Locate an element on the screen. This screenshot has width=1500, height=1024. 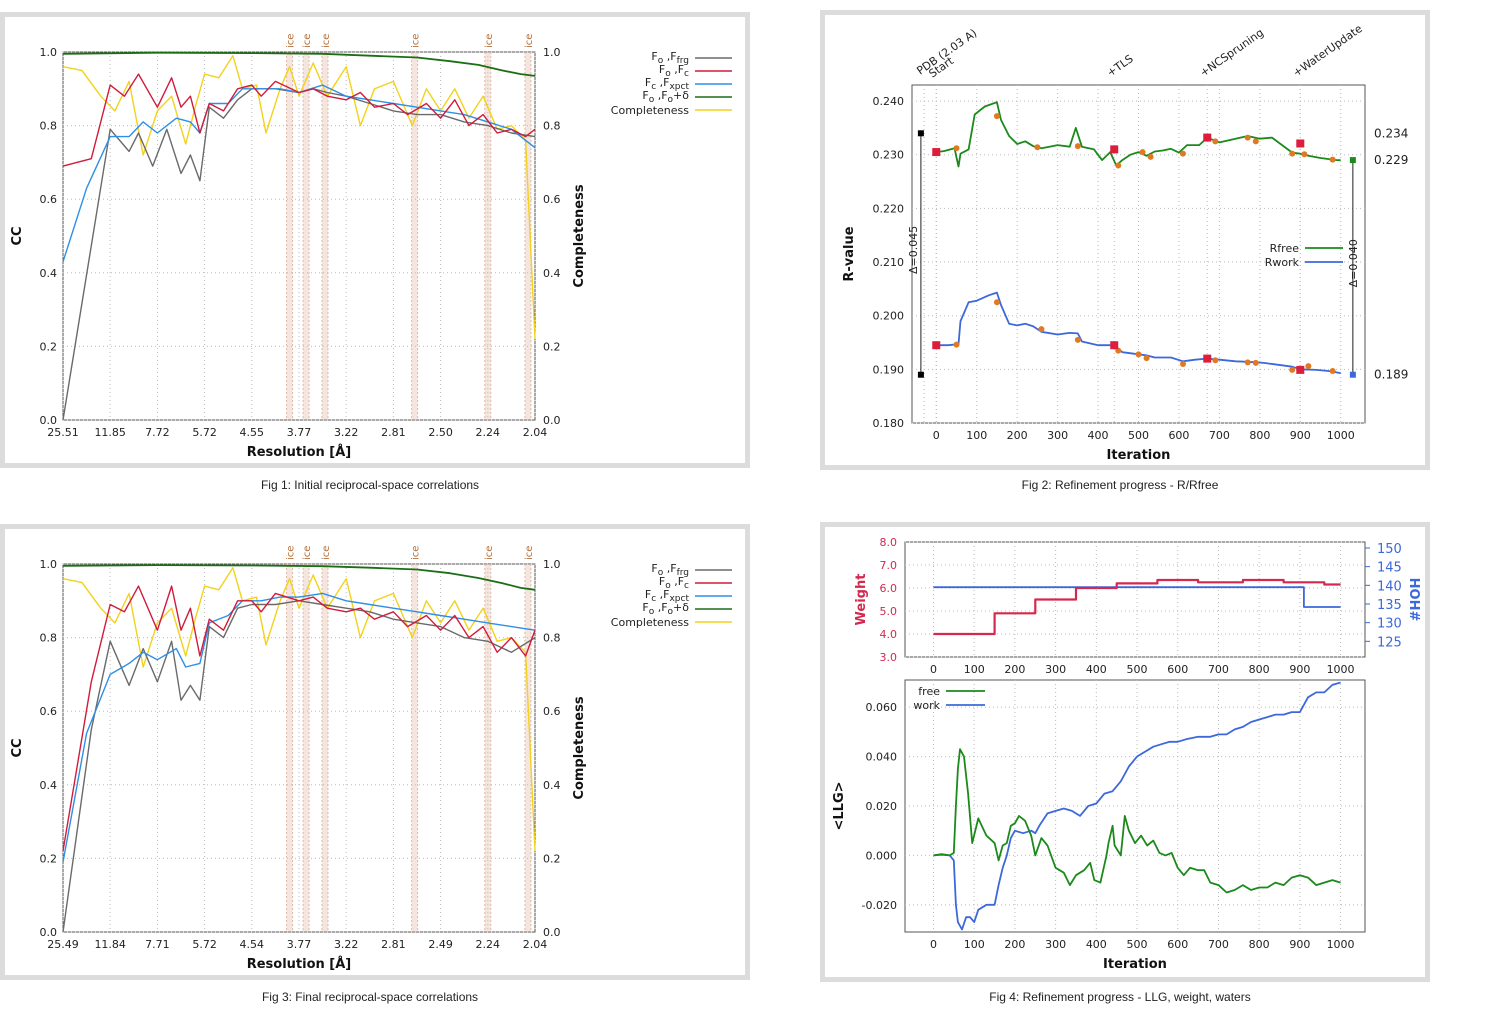
y2-tick-label: 0.0 is located at coordinates (552, 420).